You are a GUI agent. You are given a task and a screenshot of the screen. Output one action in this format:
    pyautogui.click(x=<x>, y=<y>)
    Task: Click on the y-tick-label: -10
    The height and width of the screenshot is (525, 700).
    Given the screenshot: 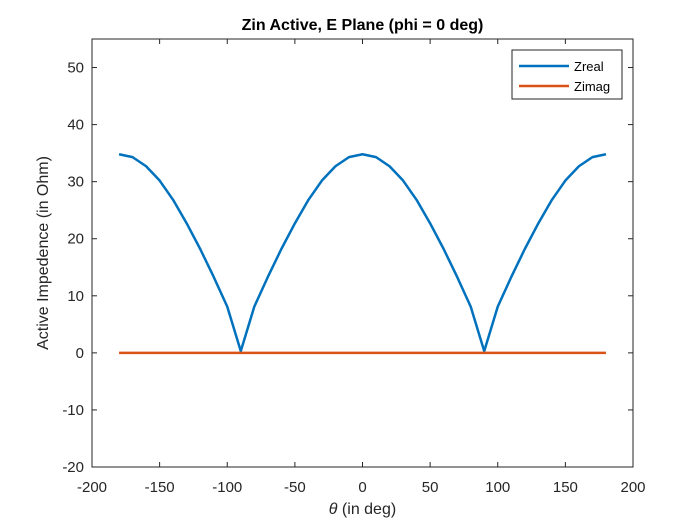 What is the action you would take?
    pyautogui.click(x=73, y=410)
    